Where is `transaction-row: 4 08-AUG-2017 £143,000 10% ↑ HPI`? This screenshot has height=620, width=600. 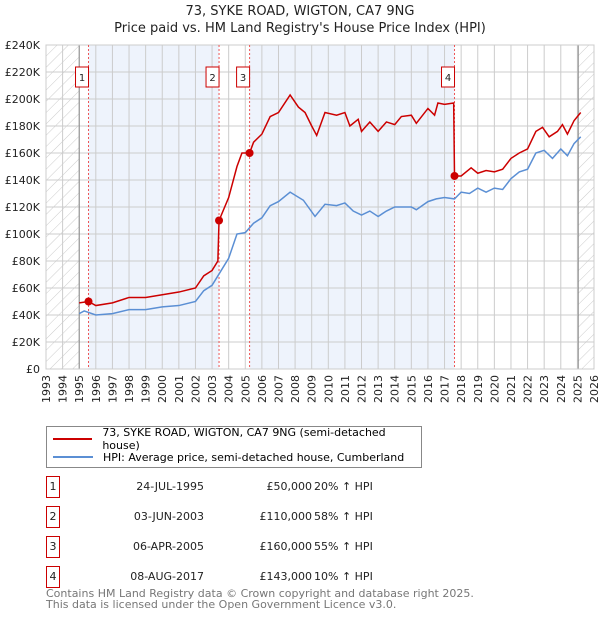 transaction-row: 4 08-AUG-2017 £143,000 10% ↑ HPI is located at coordinates (236, 577).